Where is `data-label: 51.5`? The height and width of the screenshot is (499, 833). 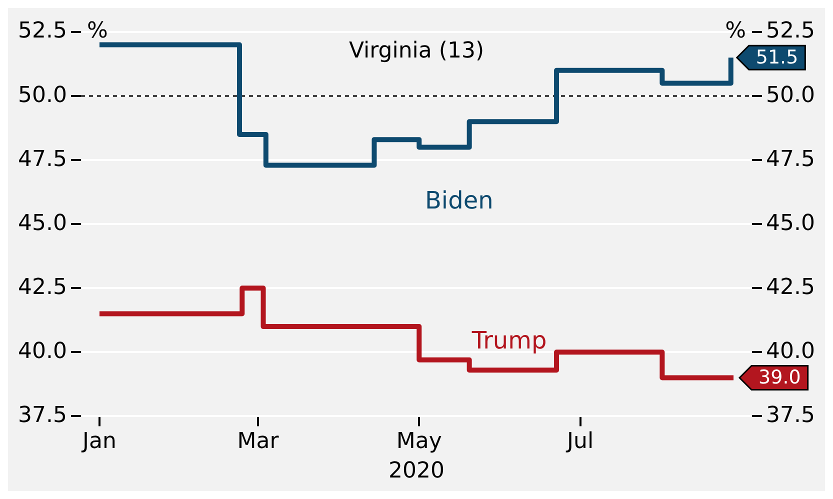
data-label: 51.5 is located at coordinates (777, 57).